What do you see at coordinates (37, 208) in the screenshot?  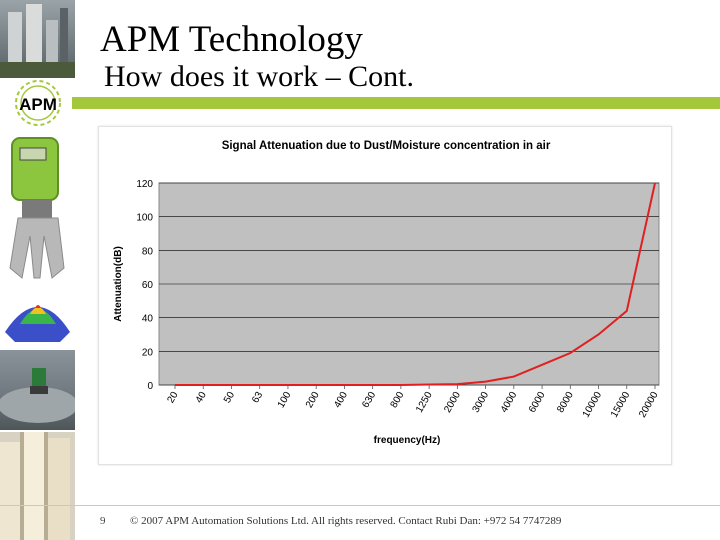 I see `device-photo` at bounding box center [37, 208].